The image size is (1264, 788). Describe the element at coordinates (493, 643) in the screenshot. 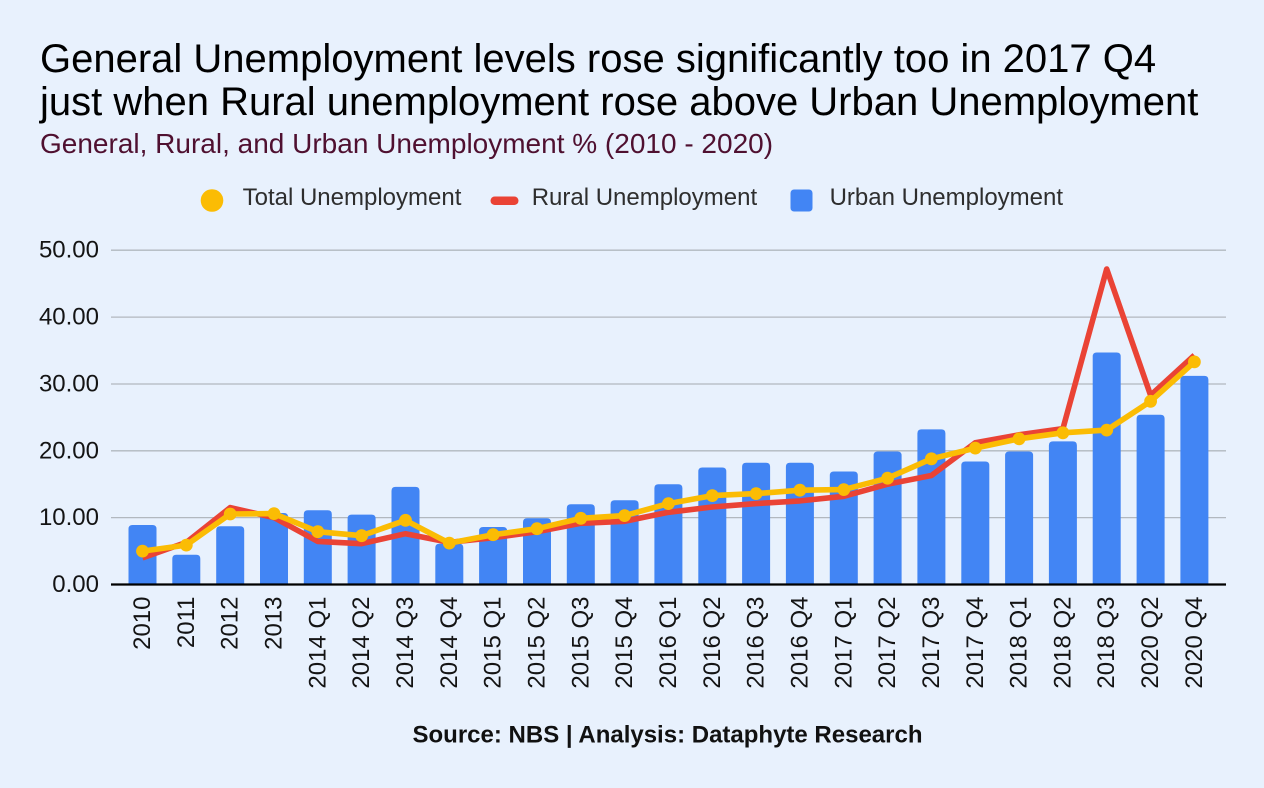

I see `svg-text: 2015 Q1` at that location.